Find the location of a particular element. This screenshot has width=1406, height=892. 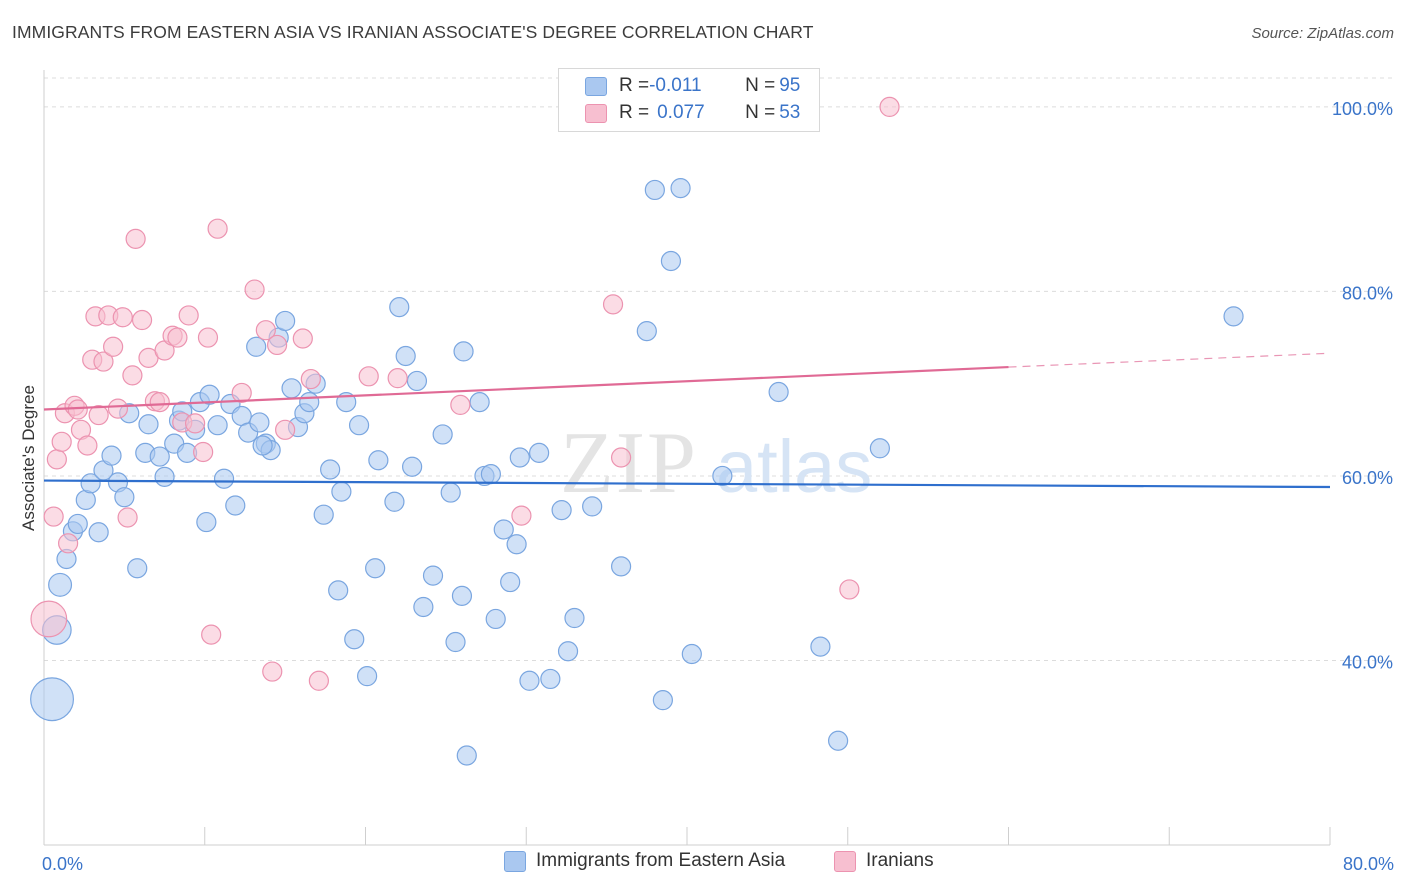

r-value: 0.077 is located at coordinates (681, 112).